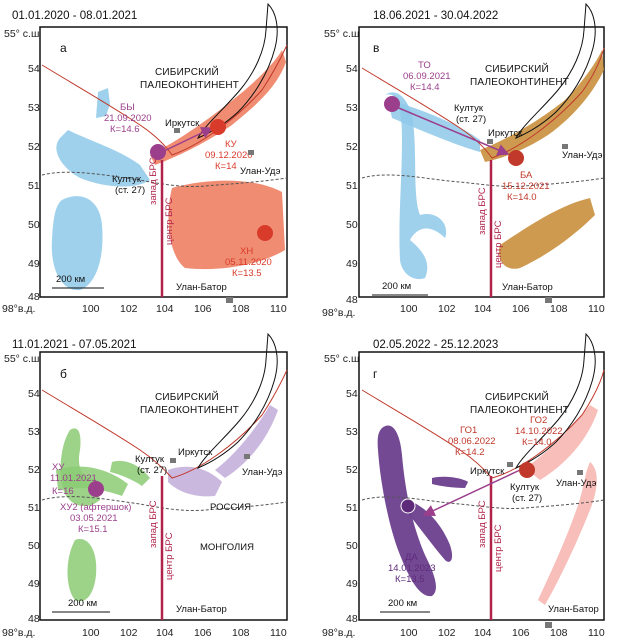 The width and height of the screenshot is (623, 643). What do you see at coordinates (246, 251) in the screenshot?
I see `event-name: ХН` at bounding box center [246, 251].